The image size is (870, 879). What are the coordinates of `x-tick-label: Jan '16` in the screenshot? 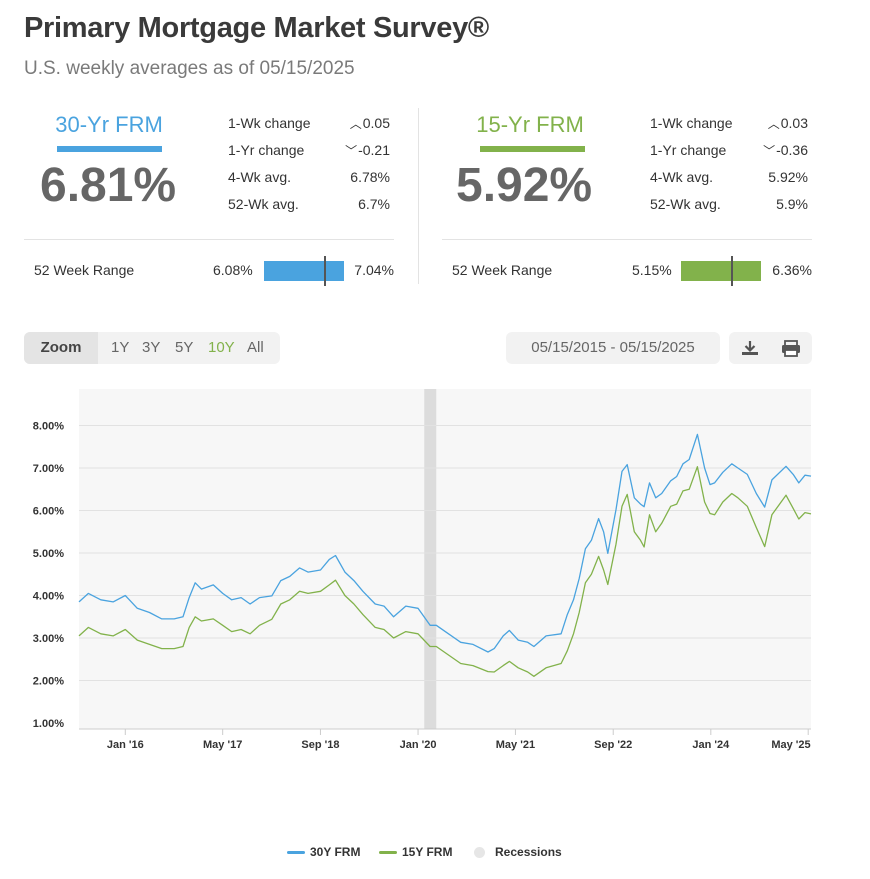 It's located at (125, 745).